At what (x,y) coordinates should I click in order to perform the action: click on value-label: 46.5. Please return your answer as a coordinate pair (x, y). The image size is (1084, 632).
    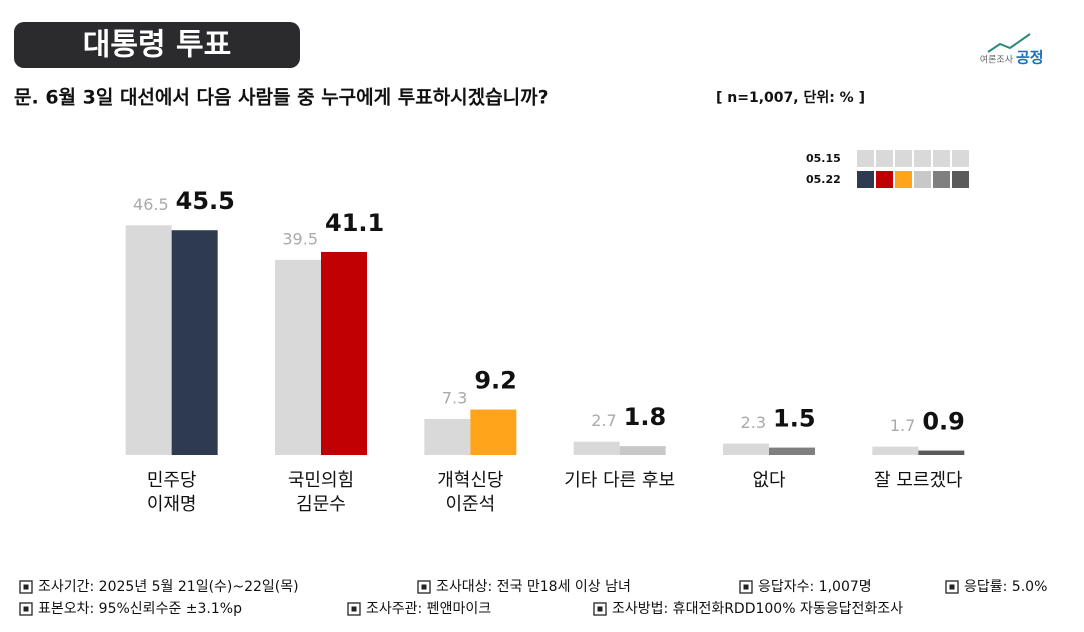
    Looking at the image, I should click on (151, 204).